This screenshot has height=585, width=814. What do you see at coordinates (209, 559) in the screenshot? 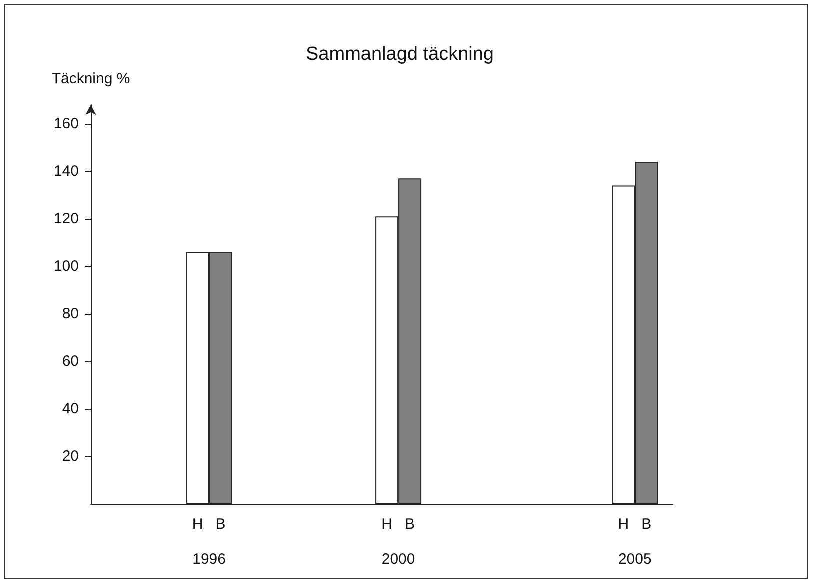
I see `x-tick-label: 1996` at bounding box center [209, 559].